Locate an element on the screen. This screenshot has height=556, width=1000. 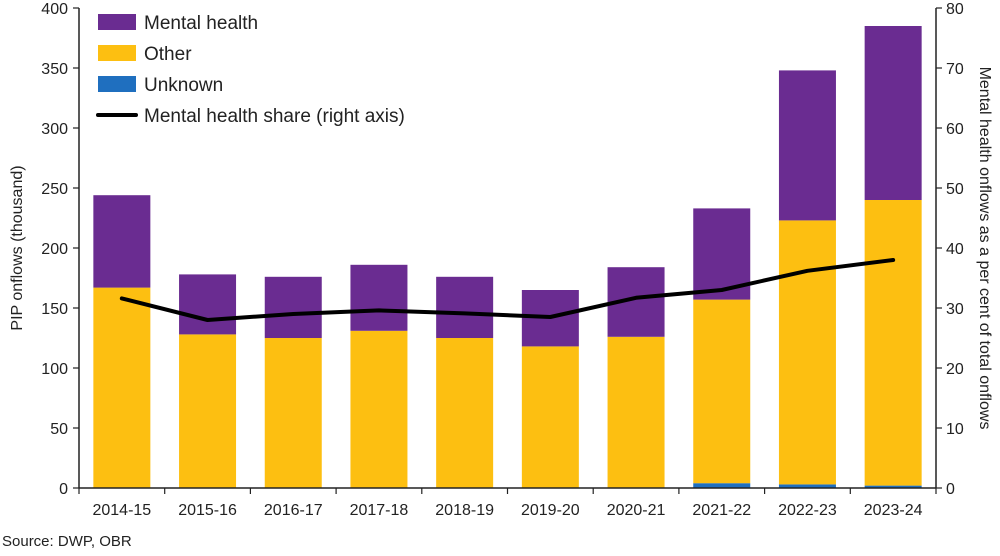
x-tick-label: 2014-15 is located at coordinates (121, 510).